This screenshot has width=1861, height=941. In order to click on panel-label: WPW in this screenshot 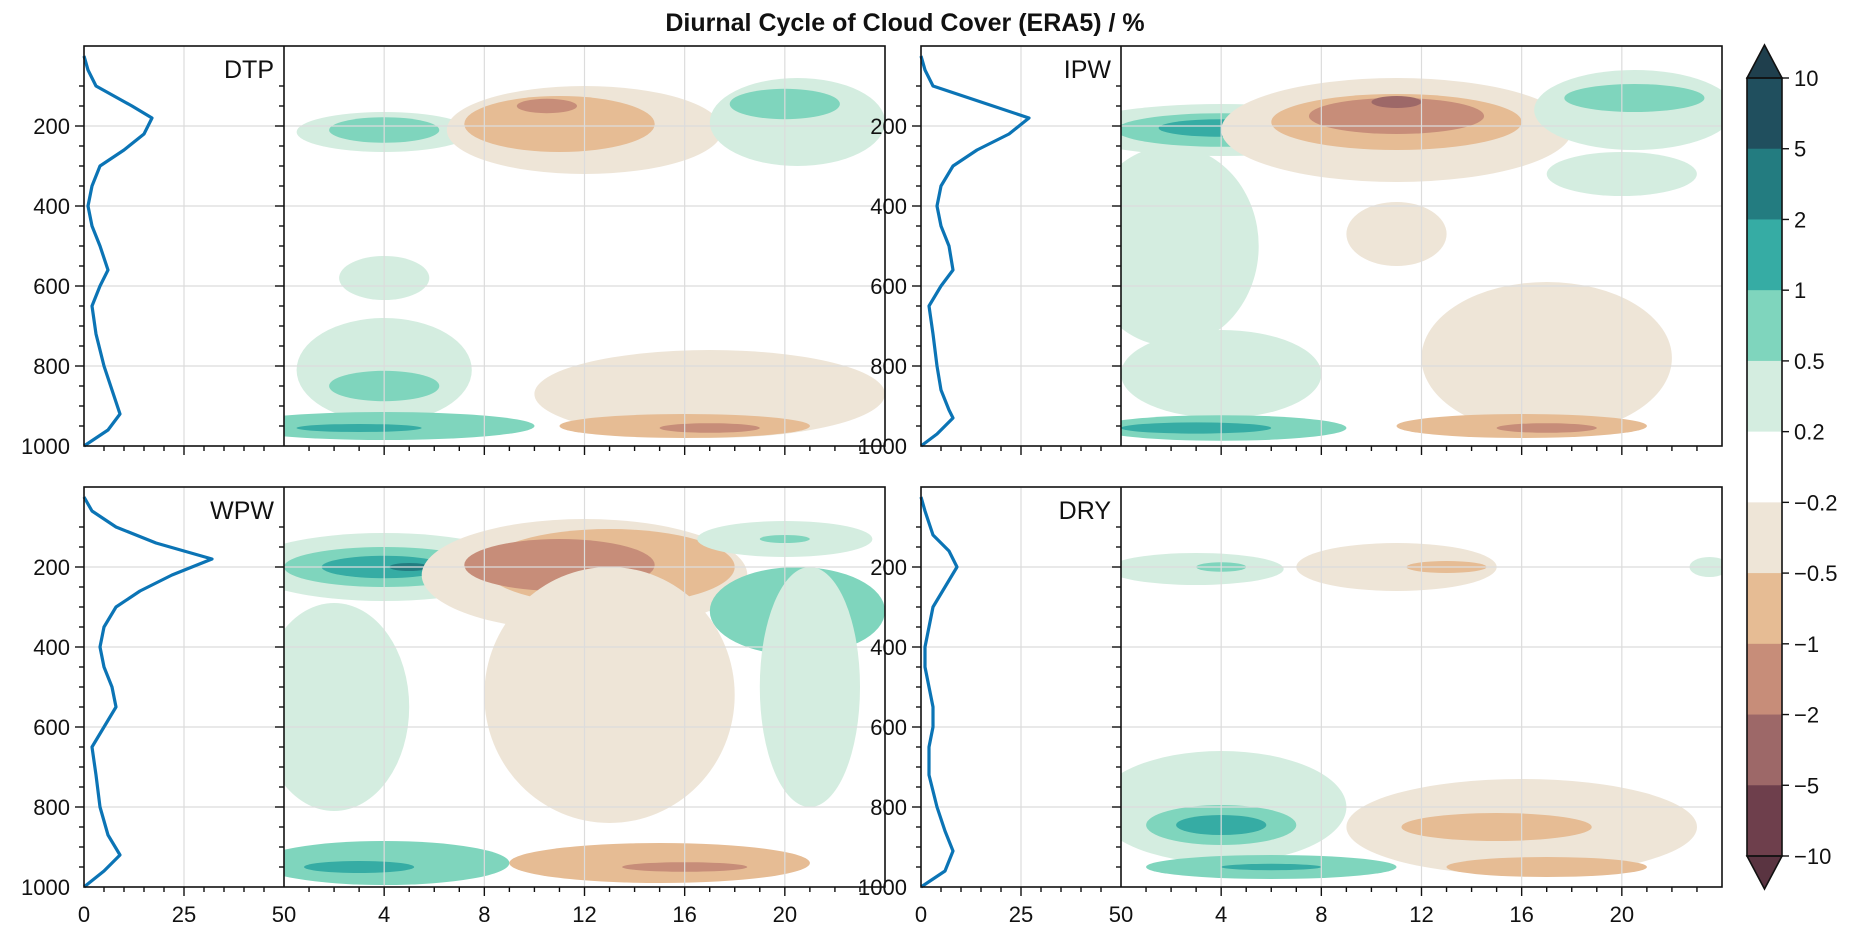, I will do `click(242, 511)`.